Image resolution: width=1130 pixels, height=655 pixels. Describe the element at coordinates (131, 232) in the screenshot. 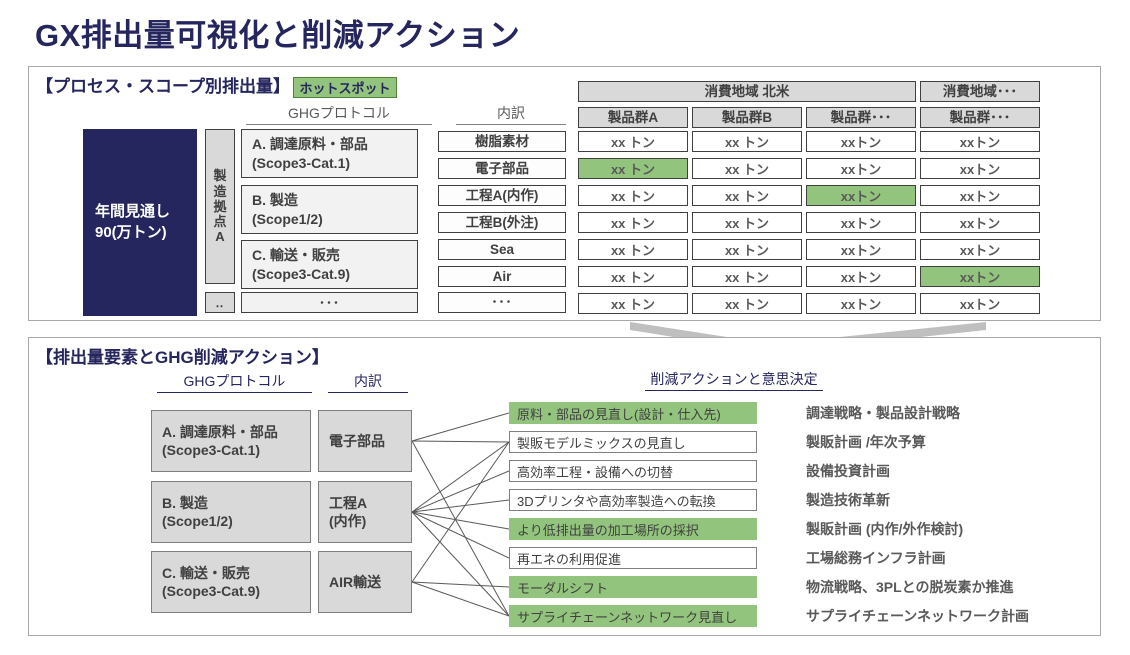

I see `annual-forecast-line2: 90(万トン)` at that location.